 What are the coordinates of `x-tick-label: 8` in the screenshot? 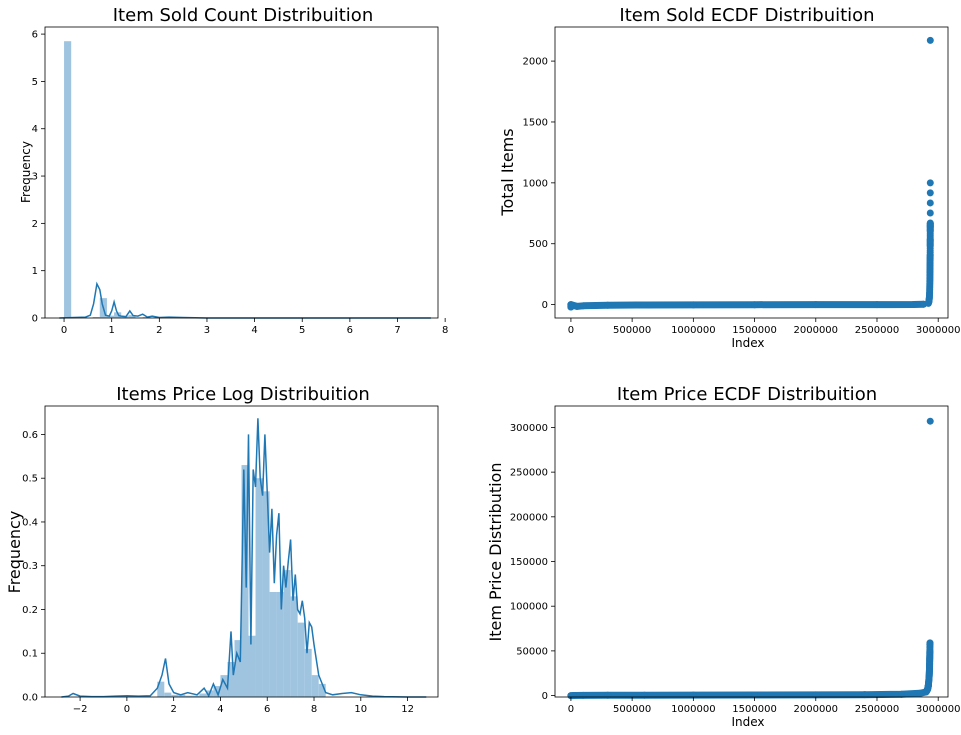 It's located at (445, 330).